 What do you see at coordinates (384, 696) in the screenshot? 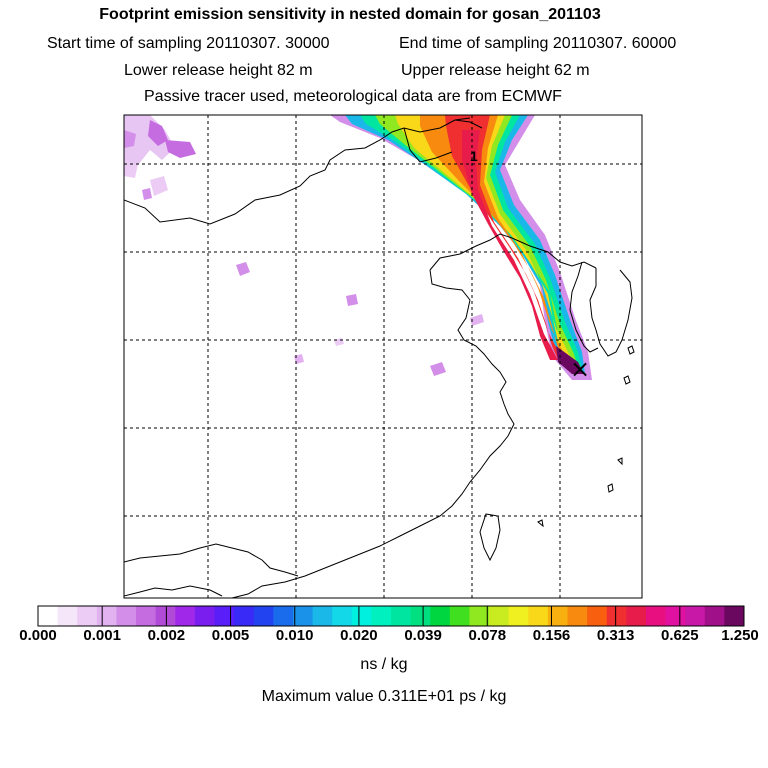
I see `maximum-value: Maximum value 0.311E+01 ps / kg` at bounding box center [384, 696].